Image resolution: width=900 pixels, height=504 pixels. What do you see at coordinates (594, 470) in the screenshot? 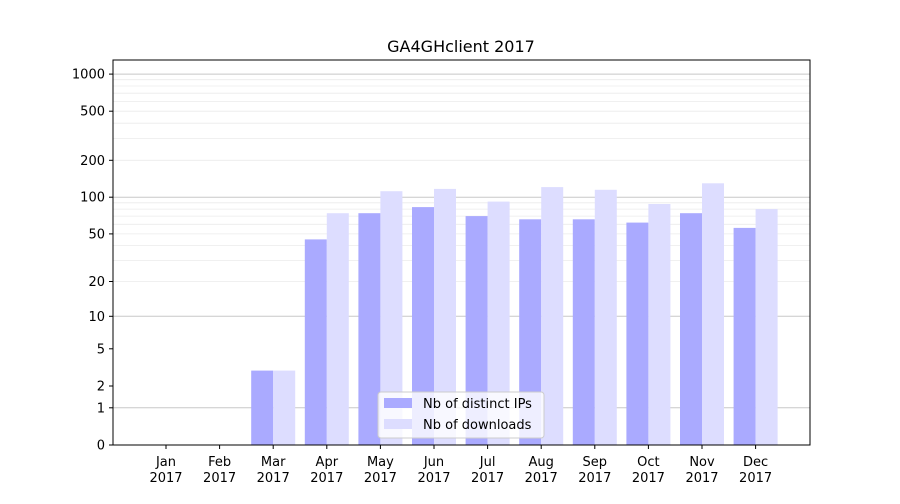
I see `x-tick-label: Sep 2017` at bounding box center [594, 470].